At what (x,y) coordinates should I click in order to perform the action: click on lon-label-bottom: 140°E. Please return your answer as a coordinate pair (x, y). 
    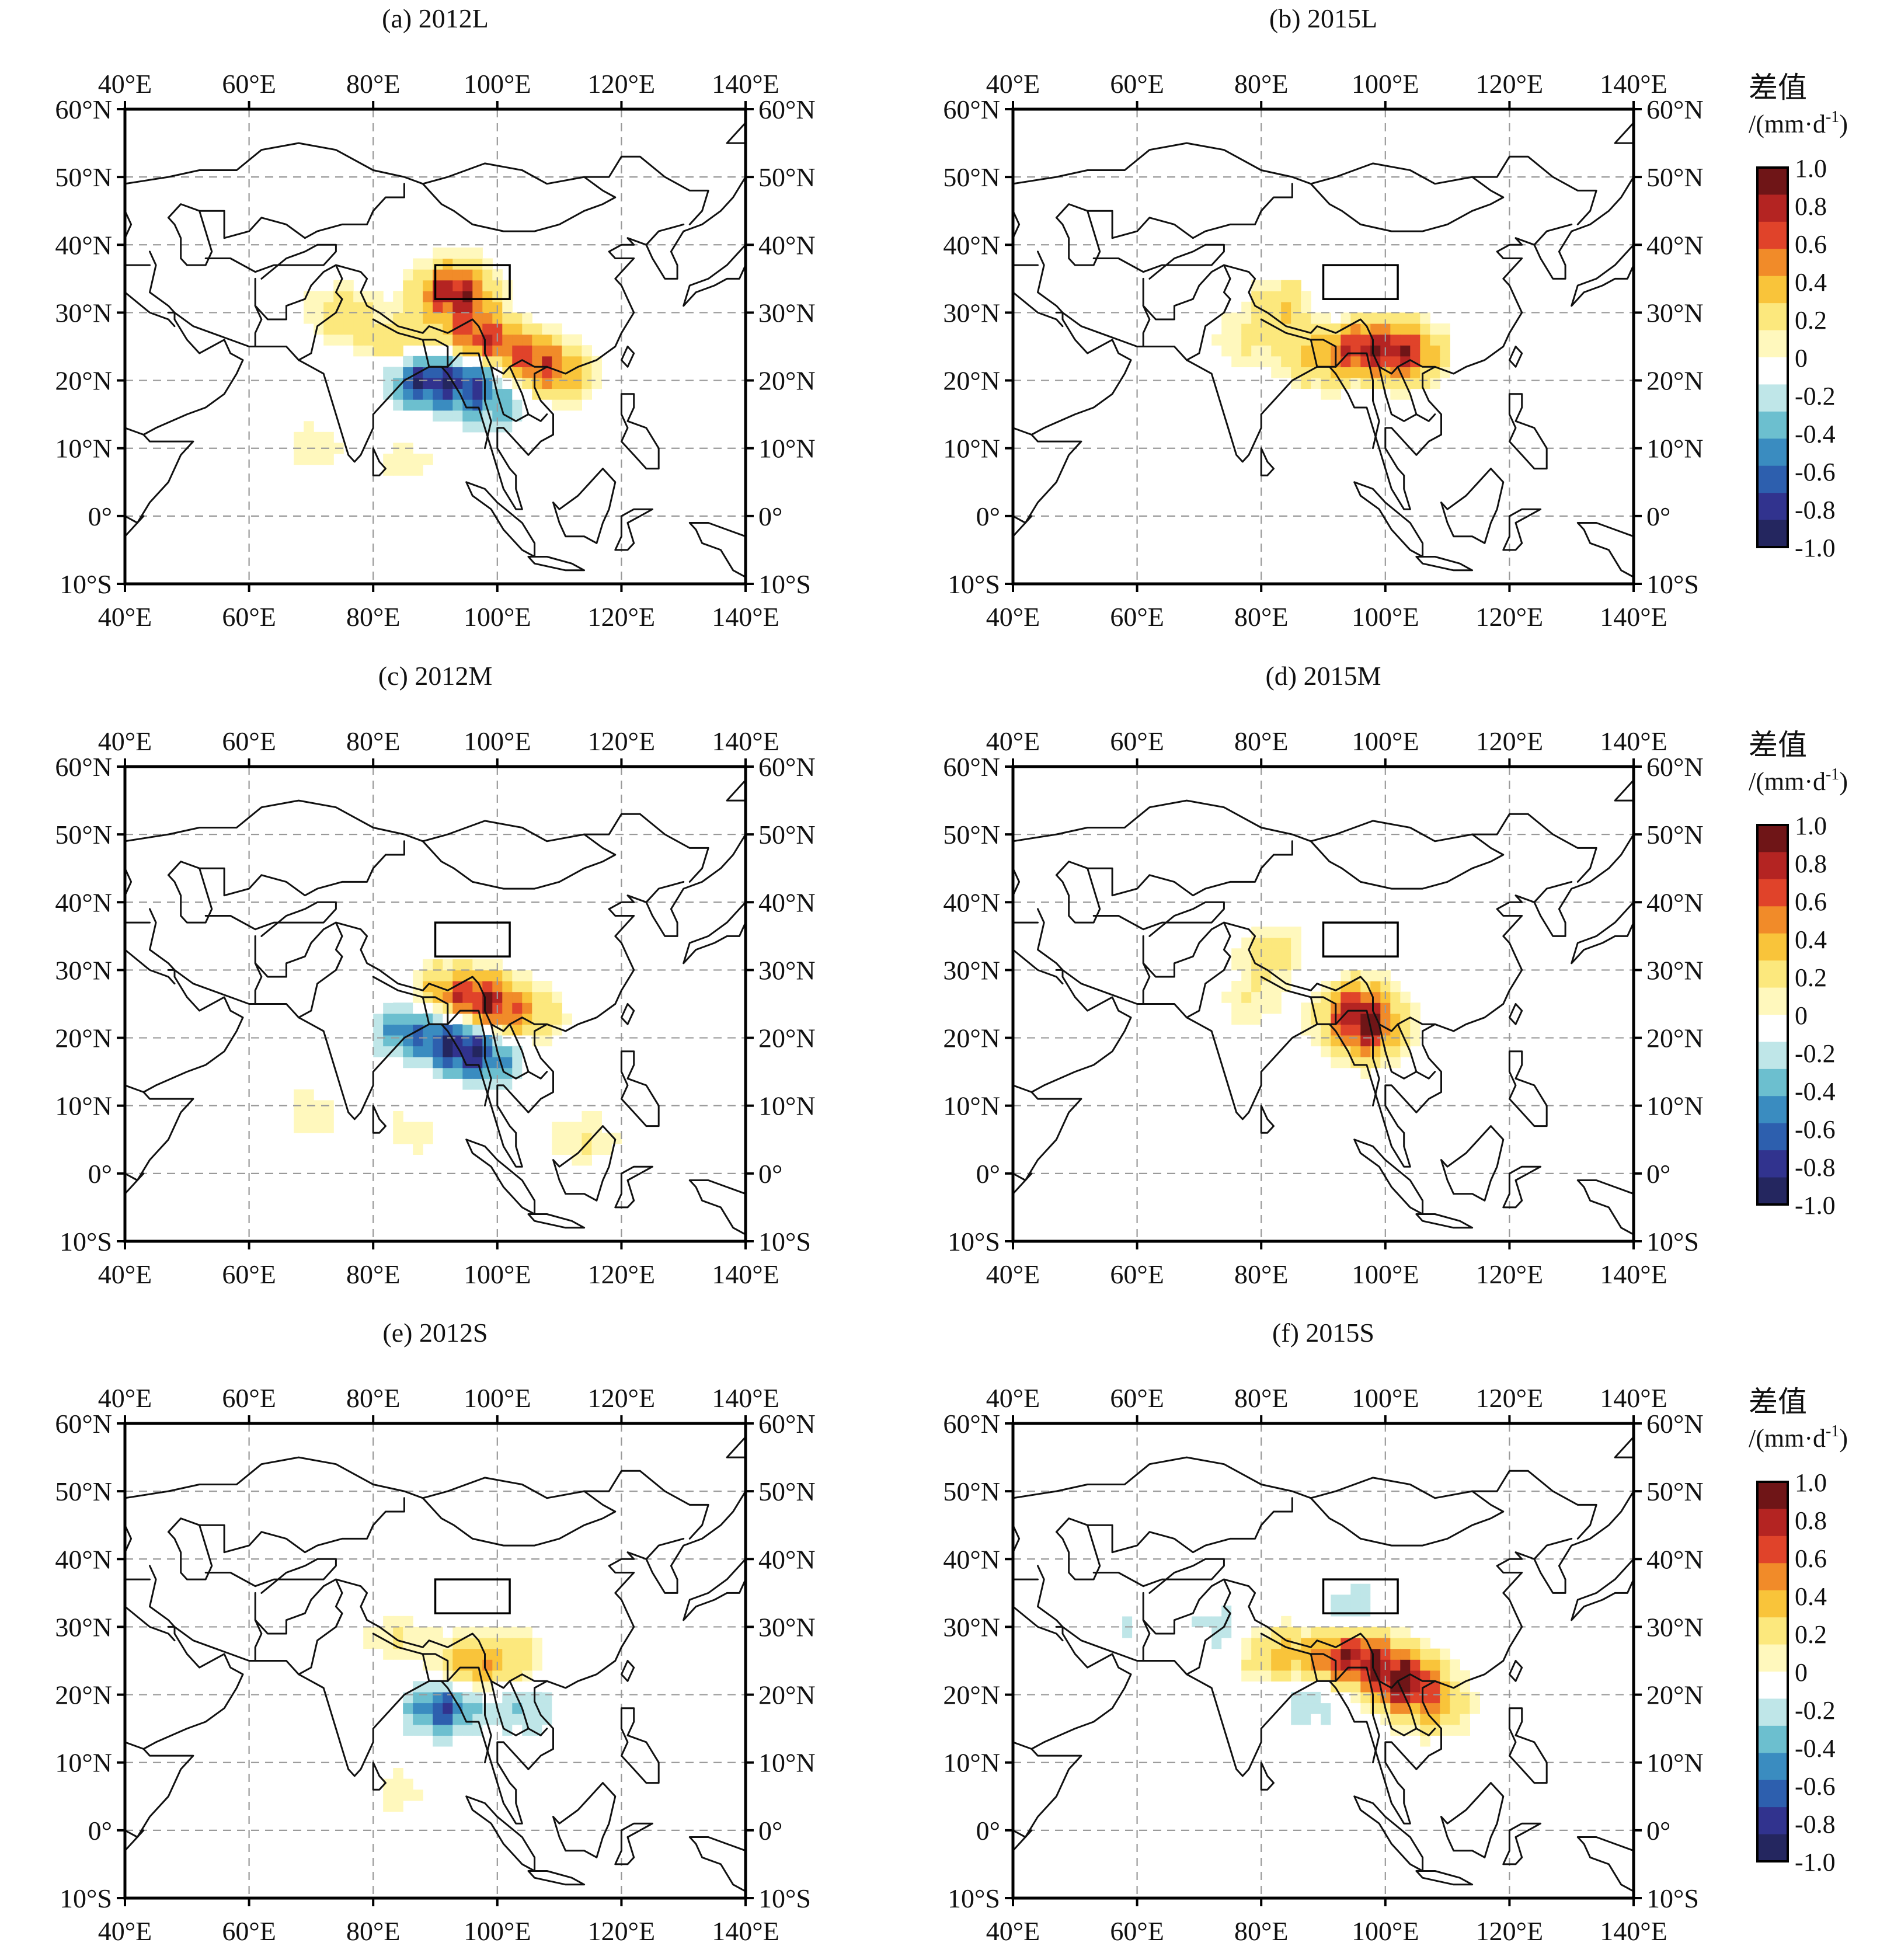
    Looking at the image, I should click on (746, 617).